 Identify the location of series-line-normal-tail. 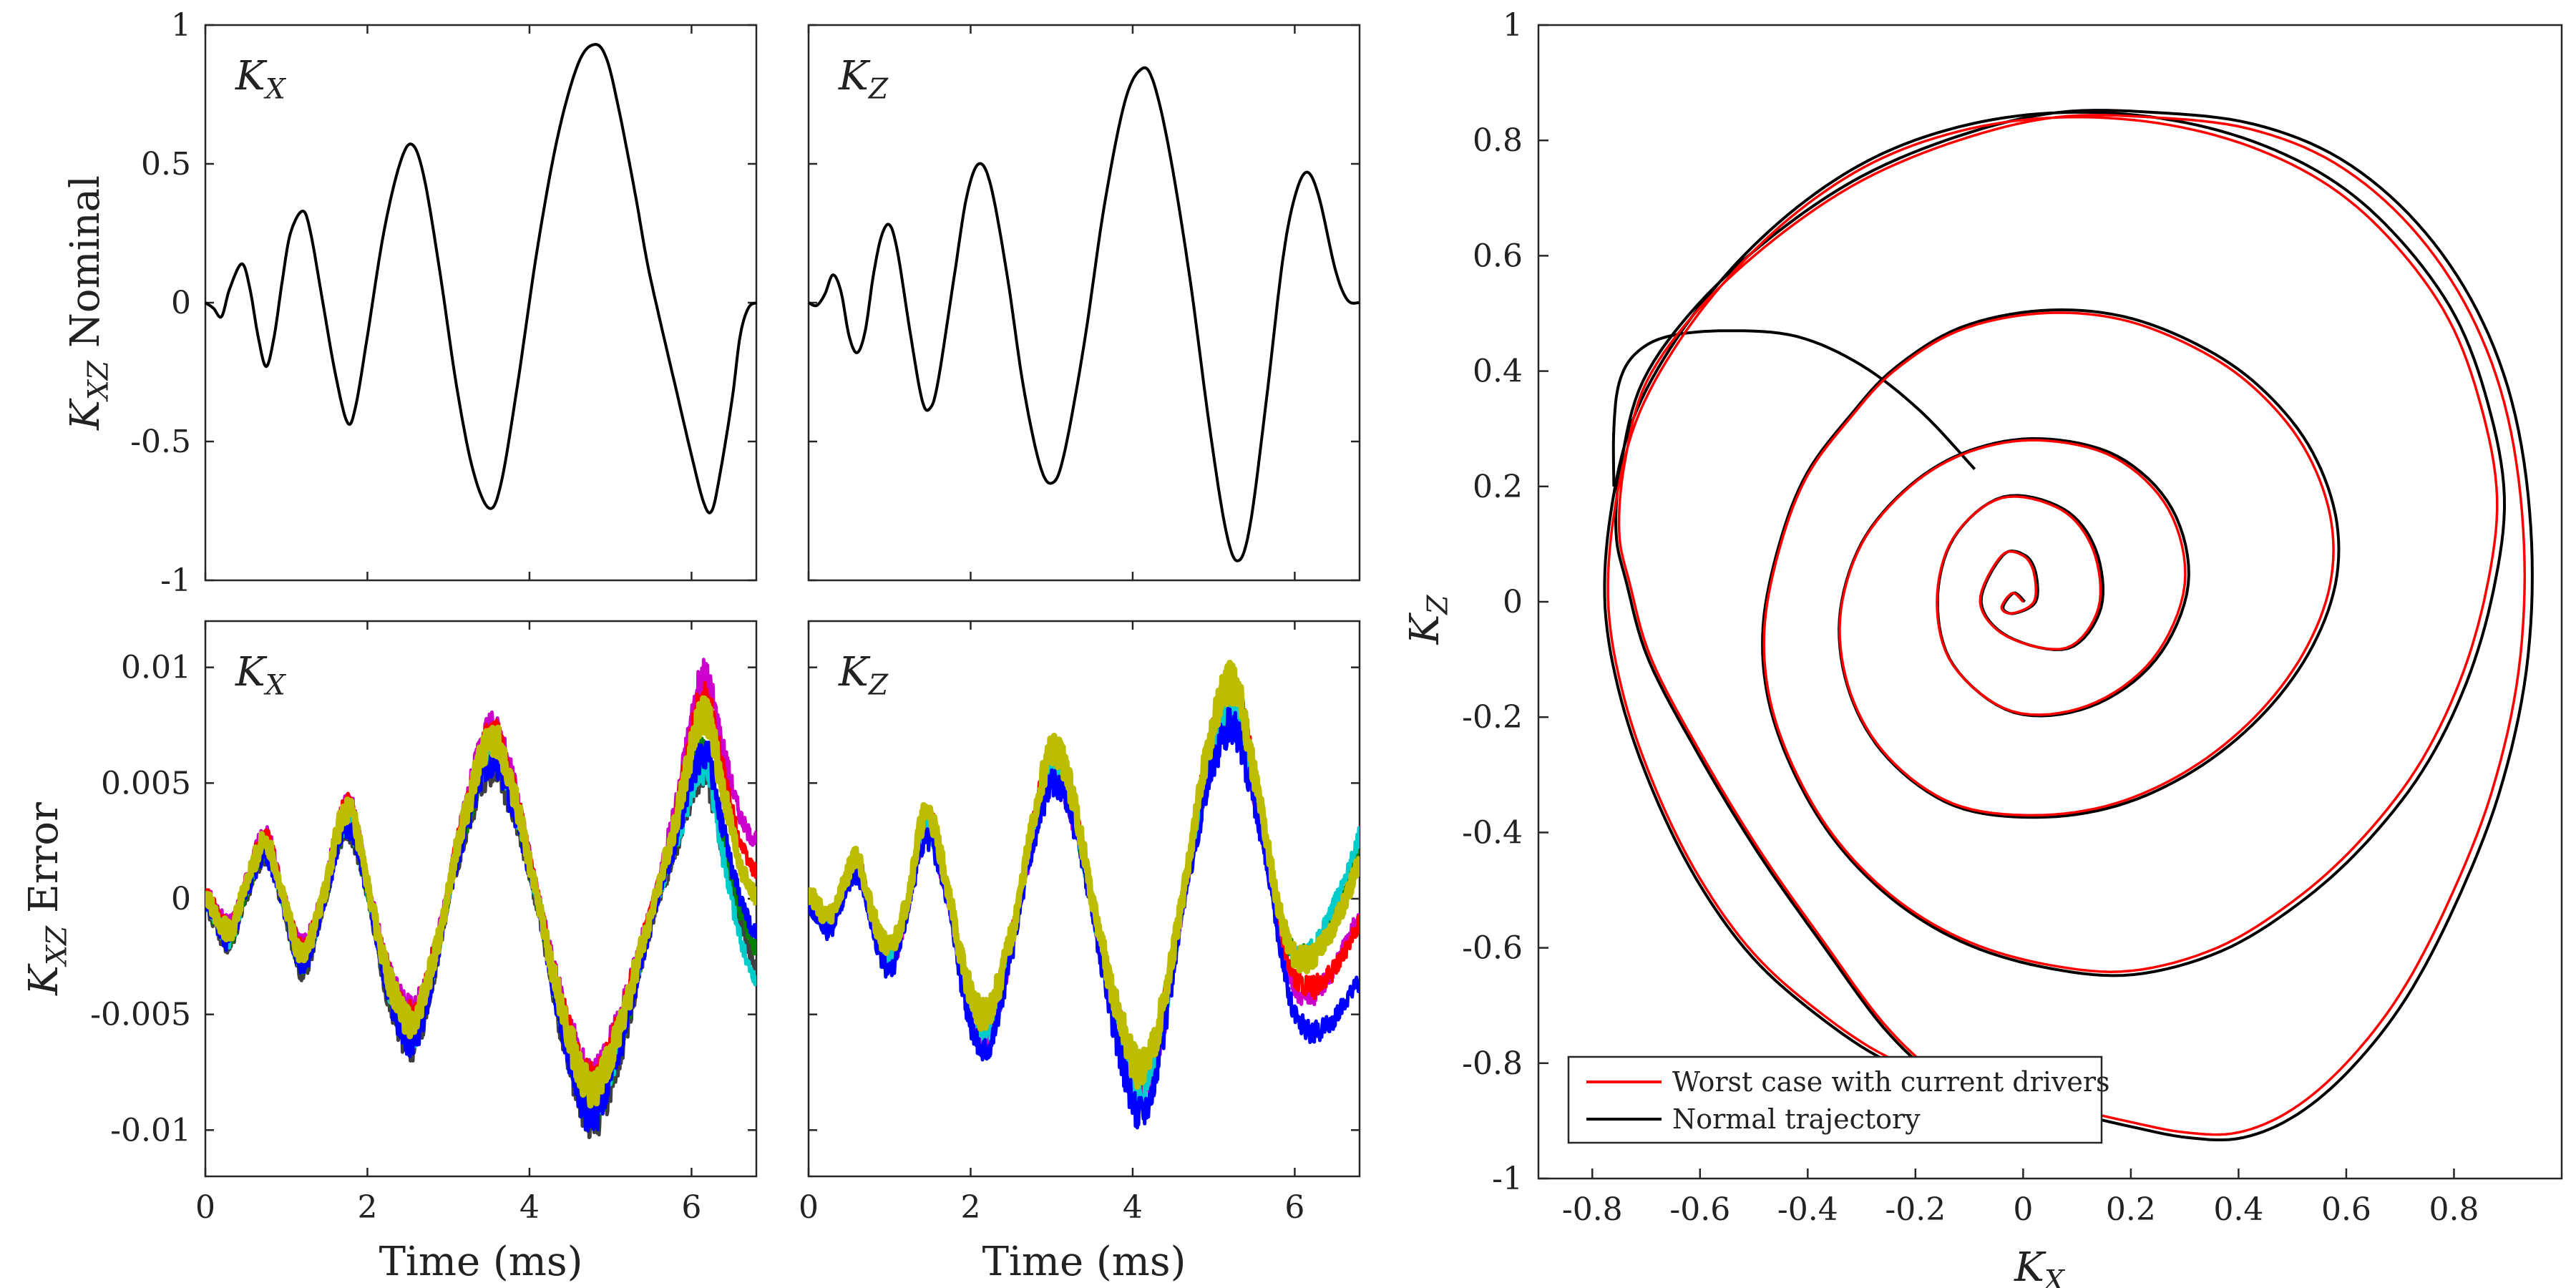
(1793, 408).